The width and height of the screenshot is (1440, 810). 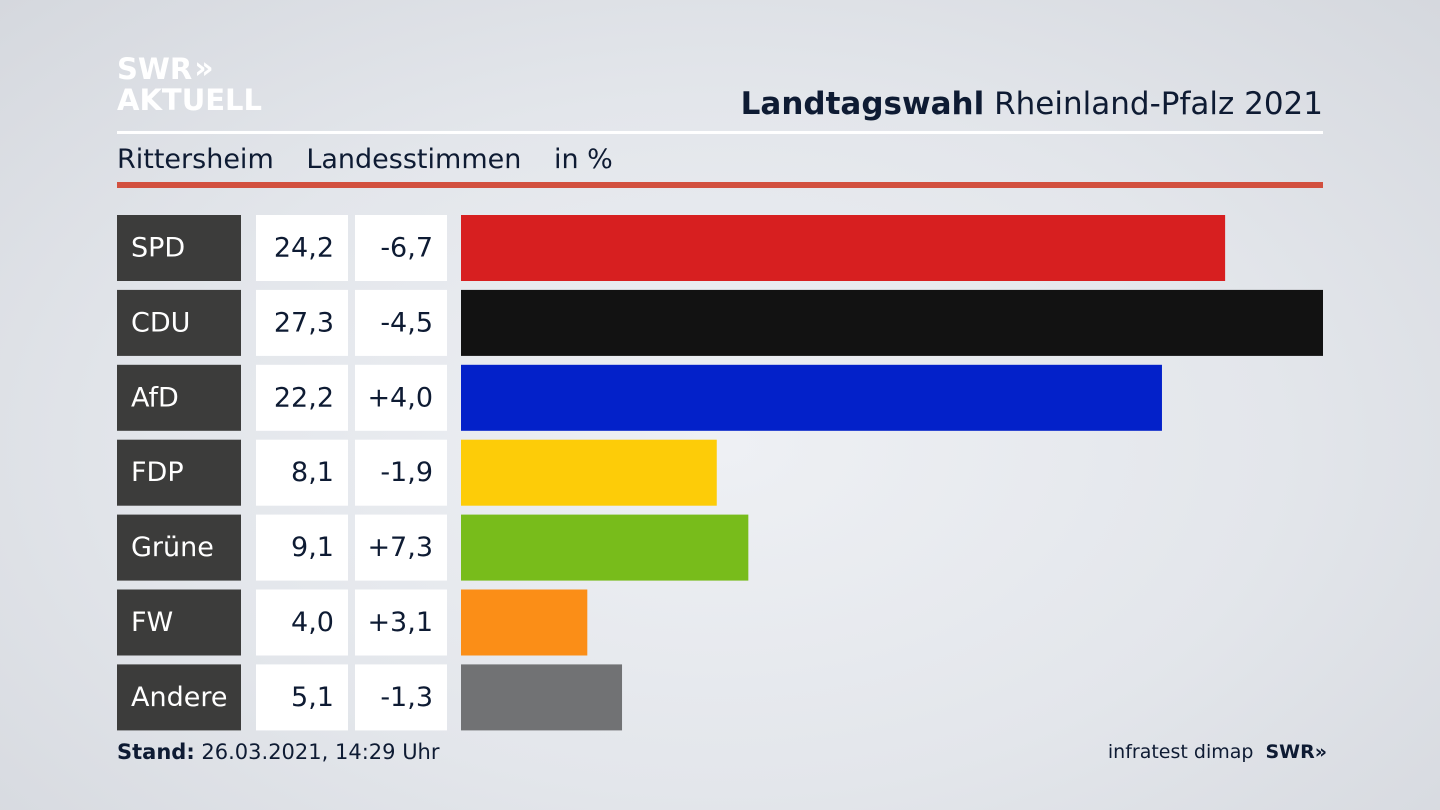 I want to click on title-divider, so click(x=720, y=132).